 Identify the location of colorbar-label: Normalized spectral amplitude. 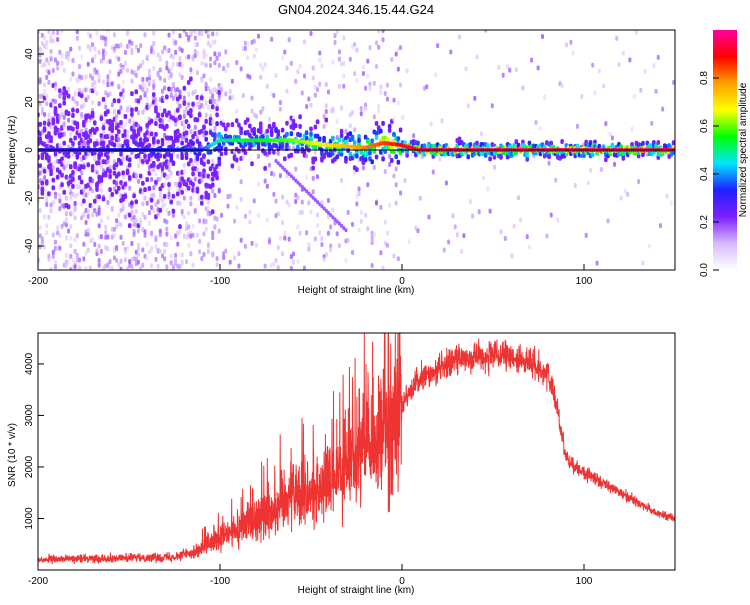
(743, 149).